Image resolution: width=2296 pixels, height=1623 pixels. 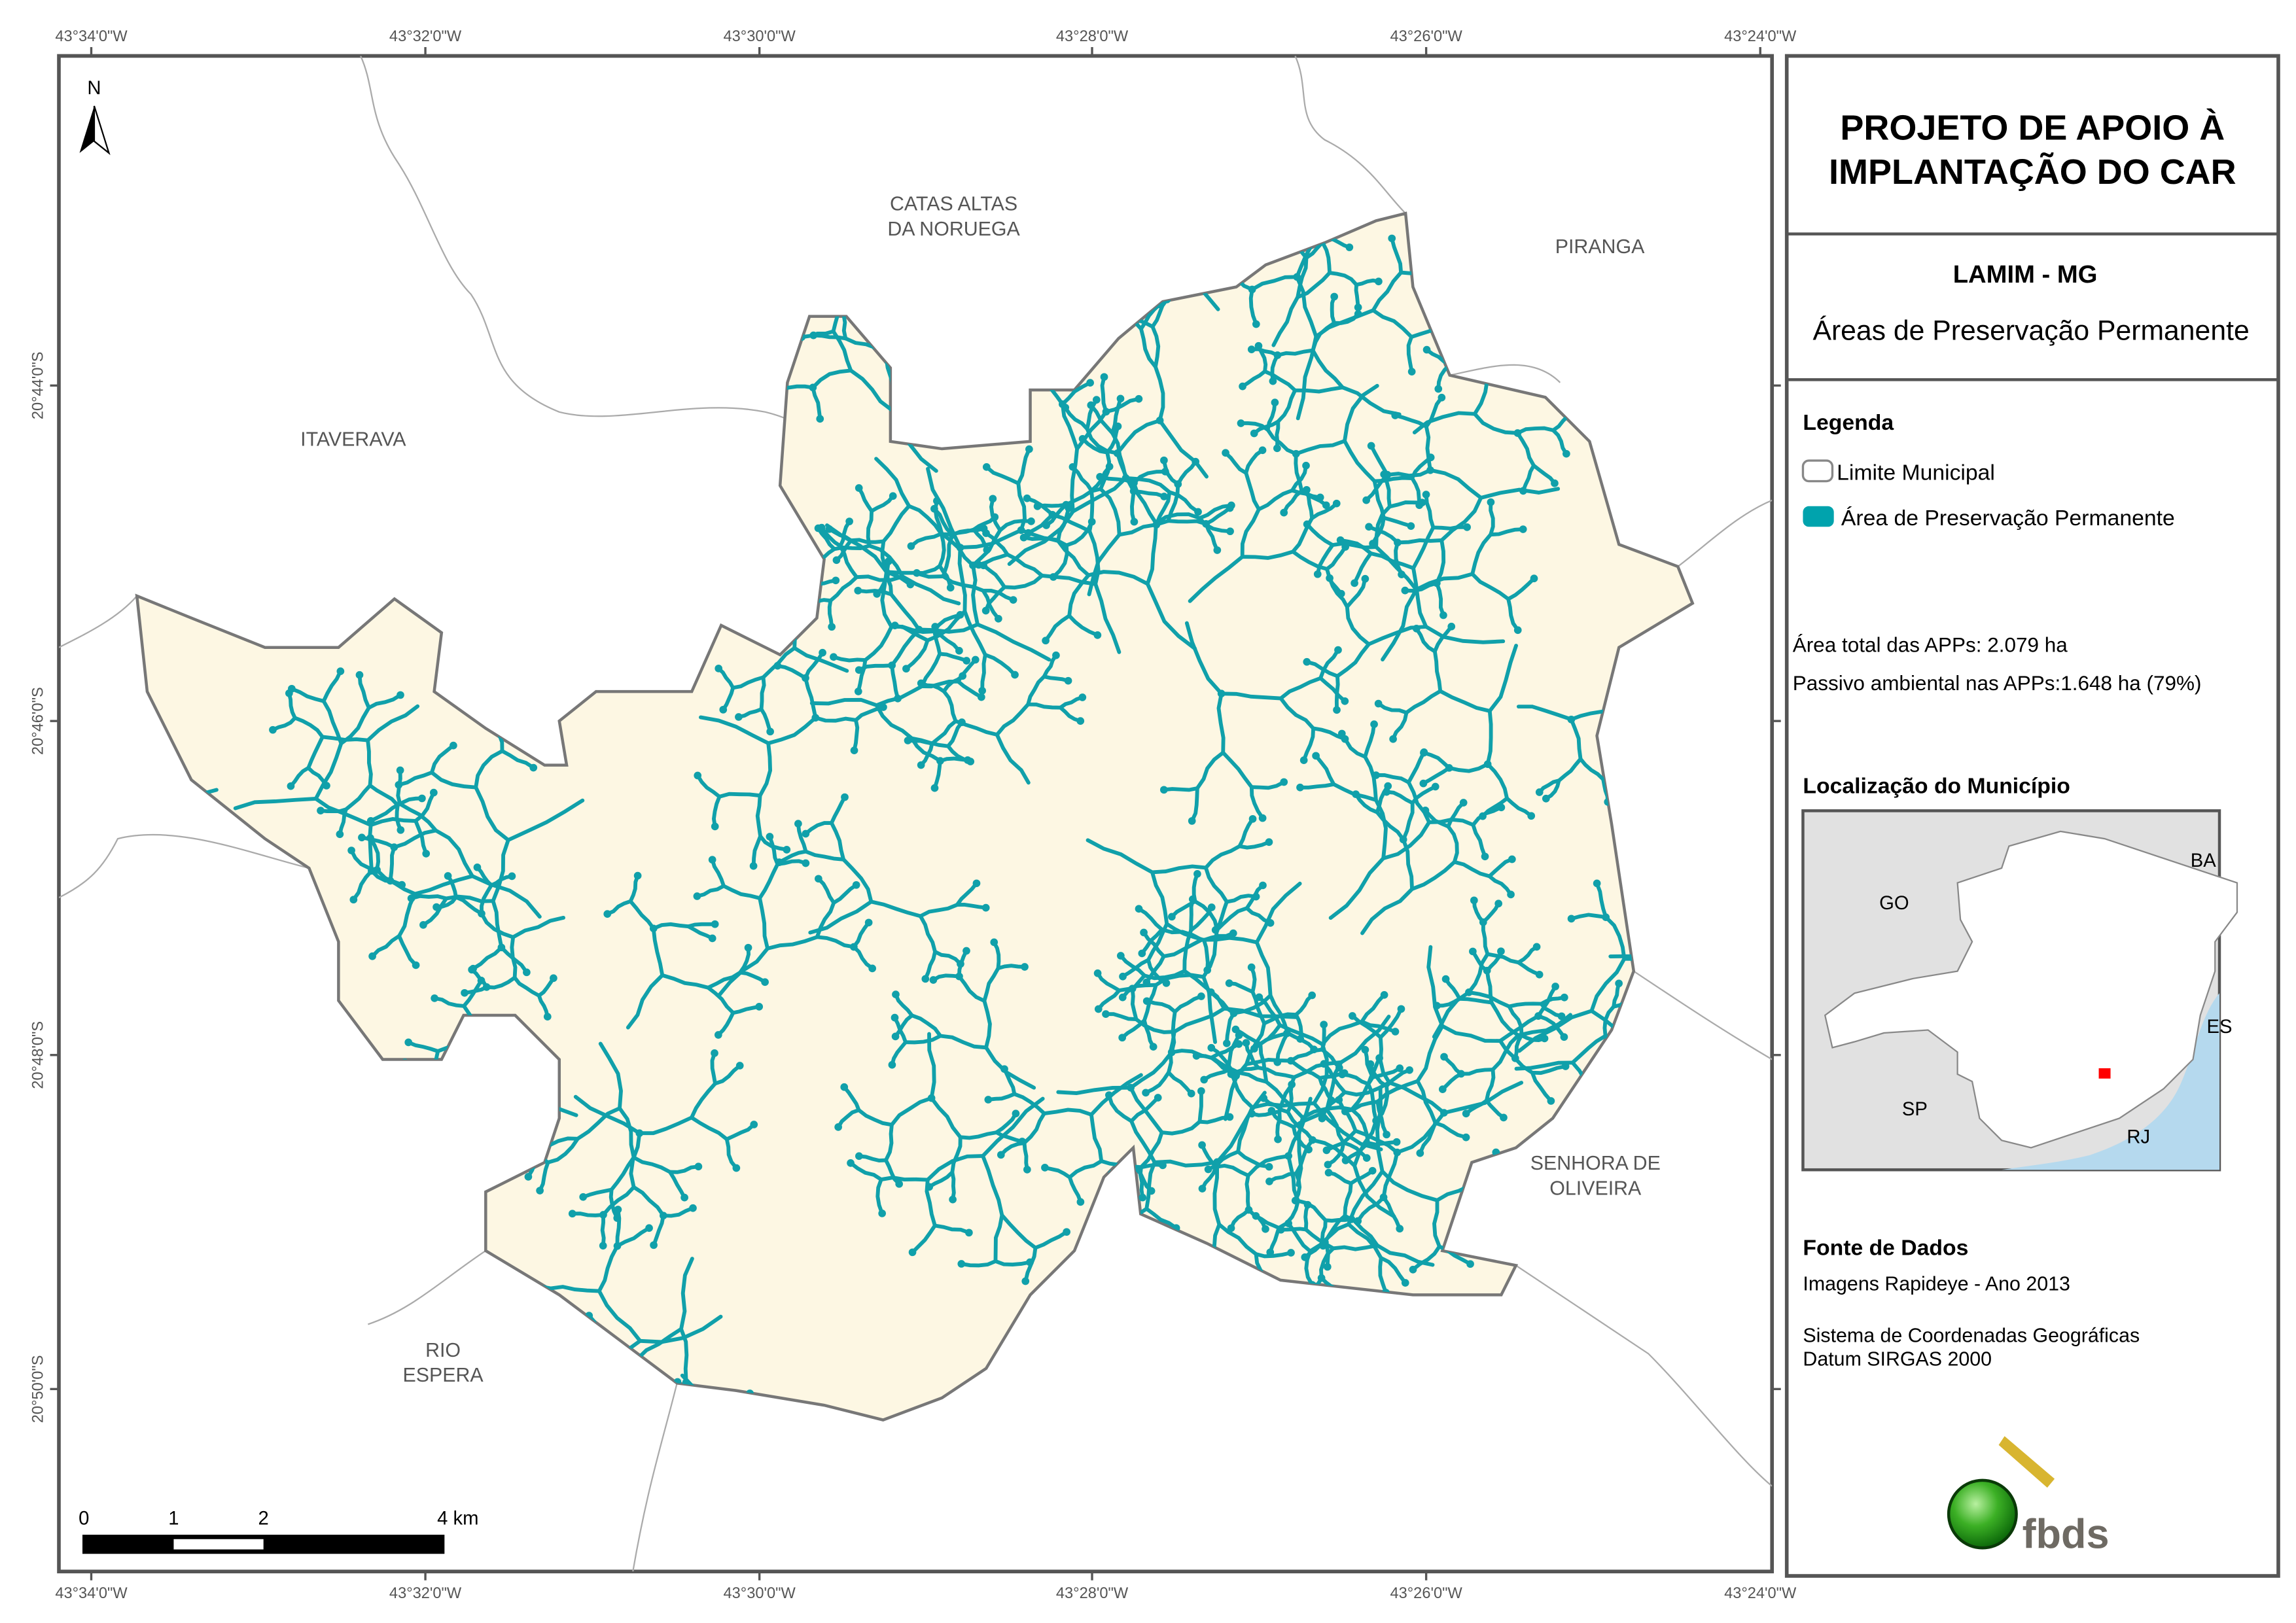 I want to click on scale-bar: 0 1 2 4 km, so click(x=278, y=1531).